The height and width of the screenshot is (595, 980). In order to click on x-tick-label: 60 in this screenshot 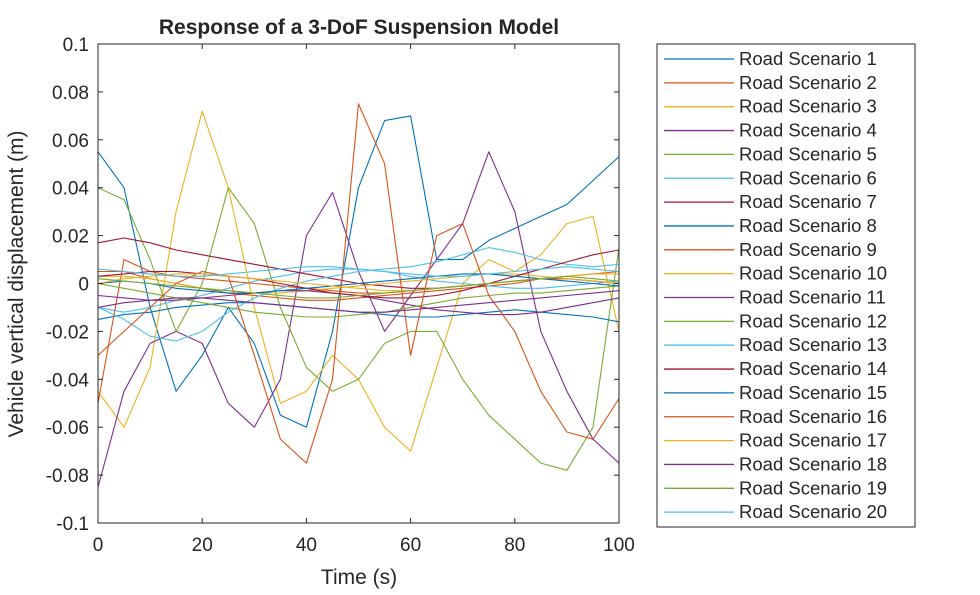, I will do `click(410, 545)`.